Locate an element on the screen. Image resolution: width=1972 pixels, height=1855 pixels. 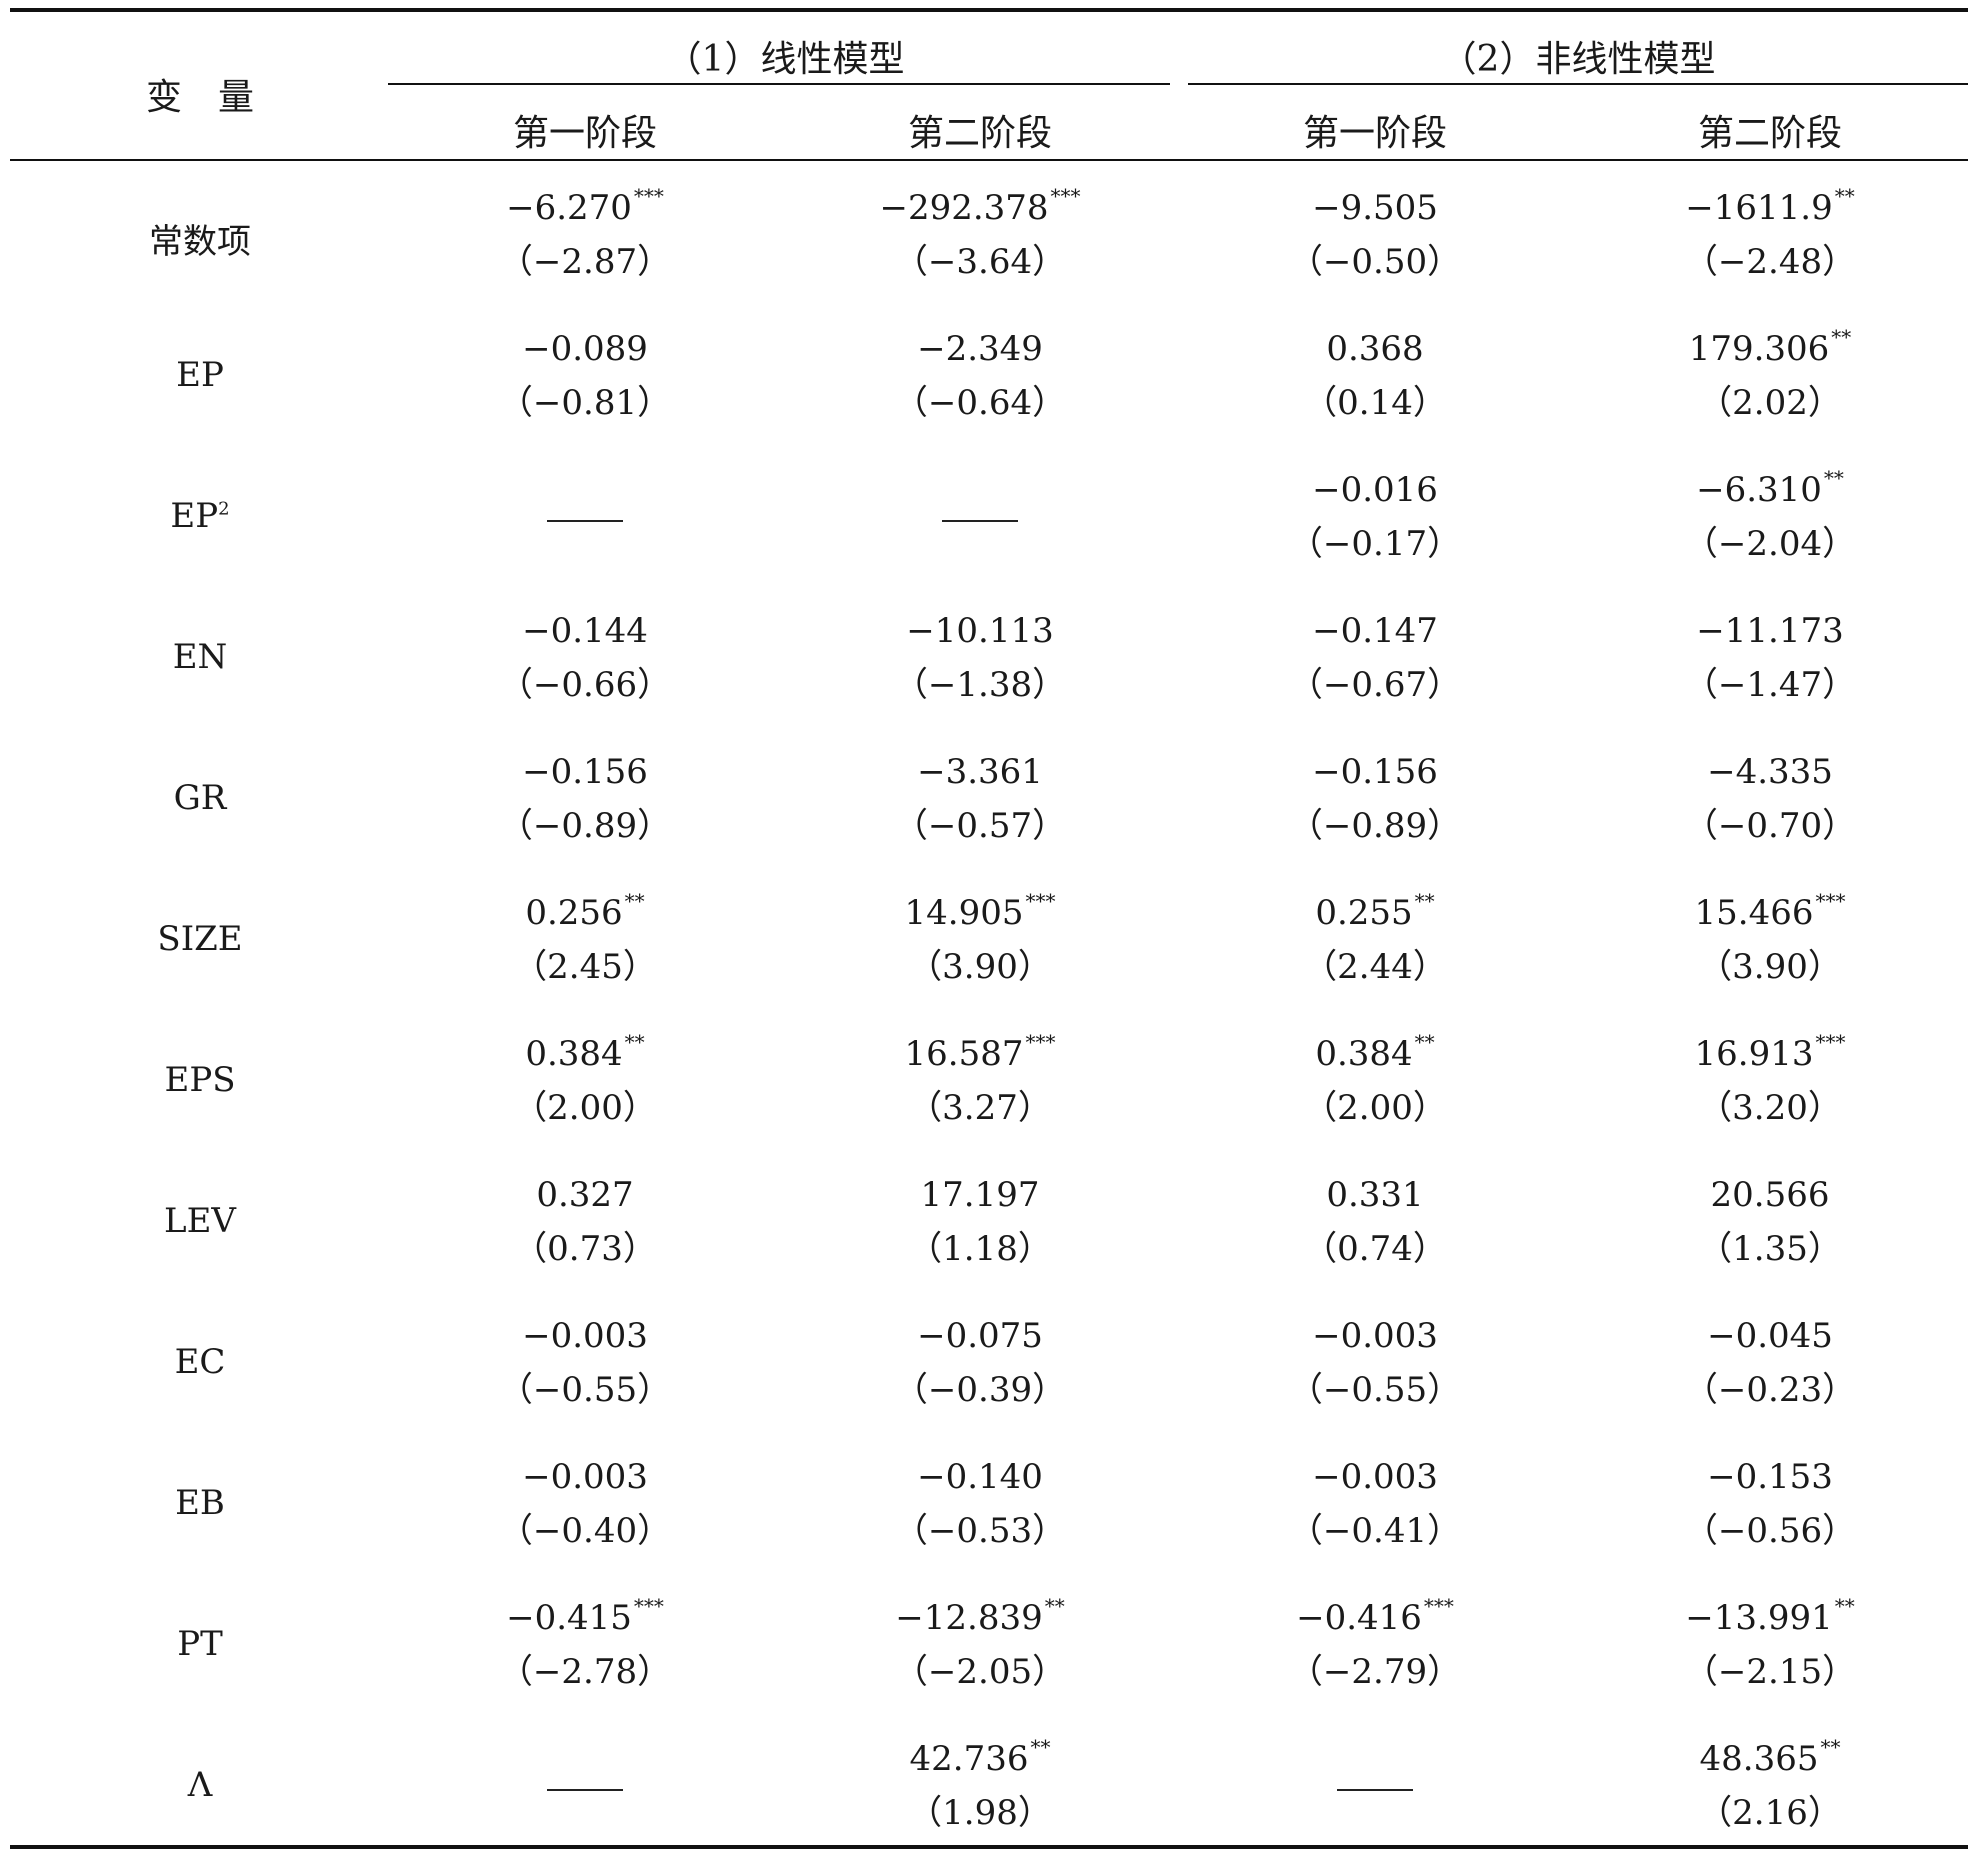
t-statistic: （−1.38） is located at coordinates (980, 685).